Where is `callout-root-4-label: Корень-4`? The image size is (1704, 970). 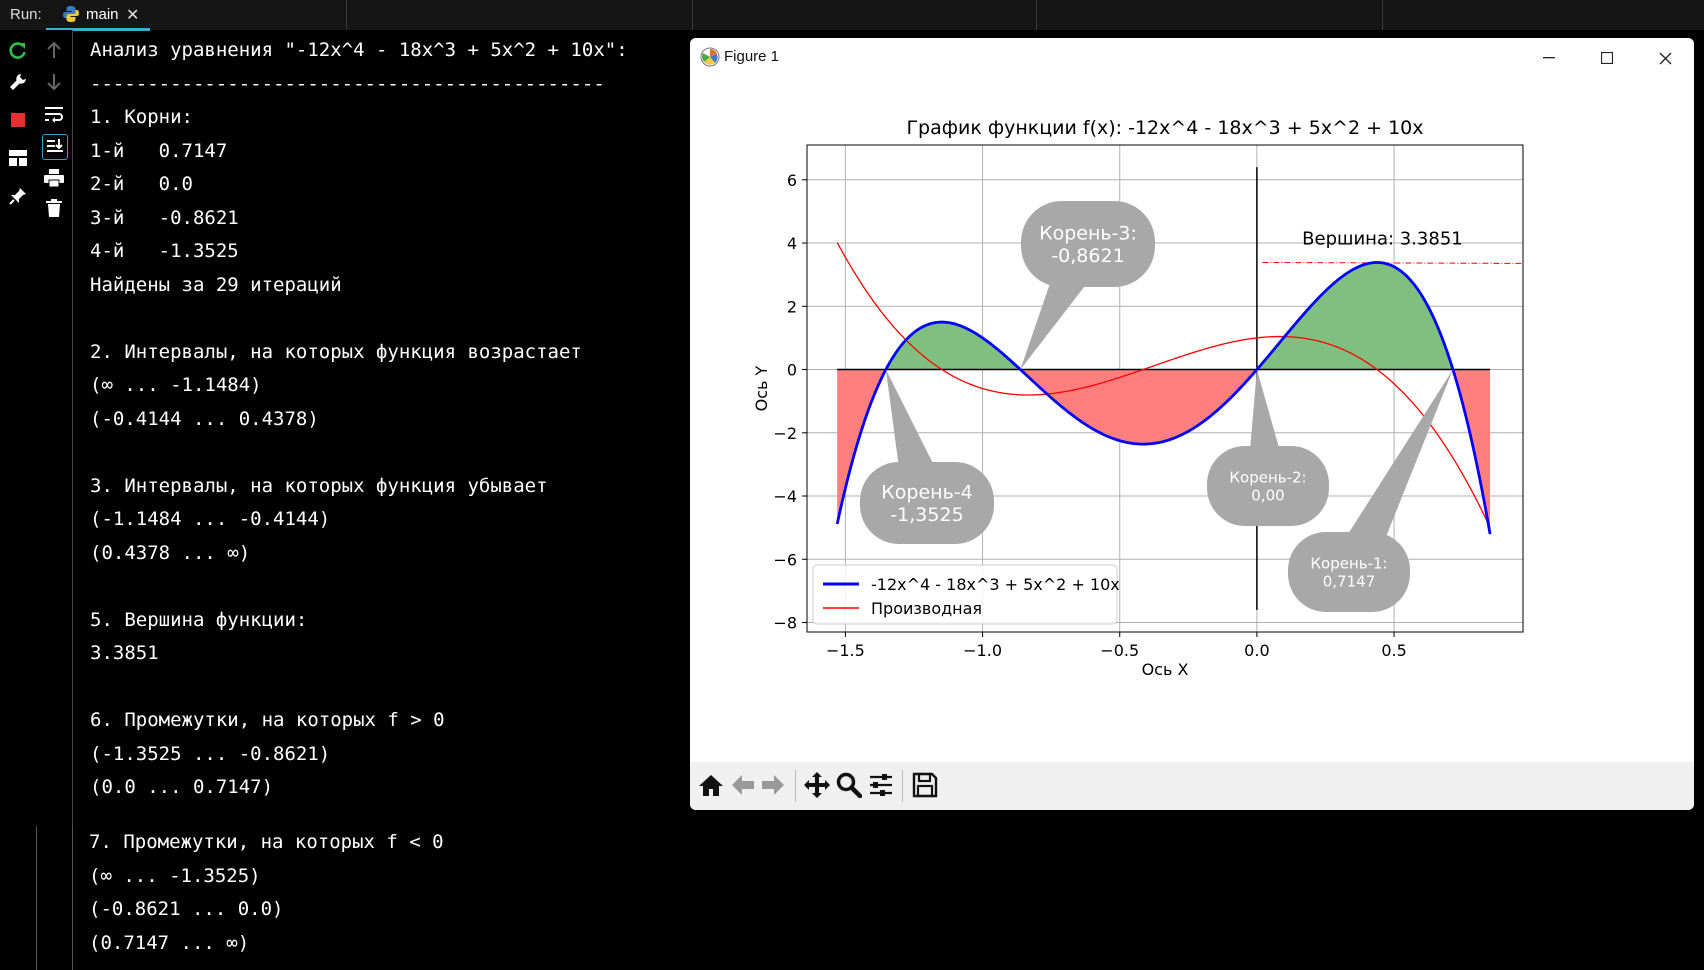 callout-root-4-label: Корень-4 is located at coordinates (926, 492).